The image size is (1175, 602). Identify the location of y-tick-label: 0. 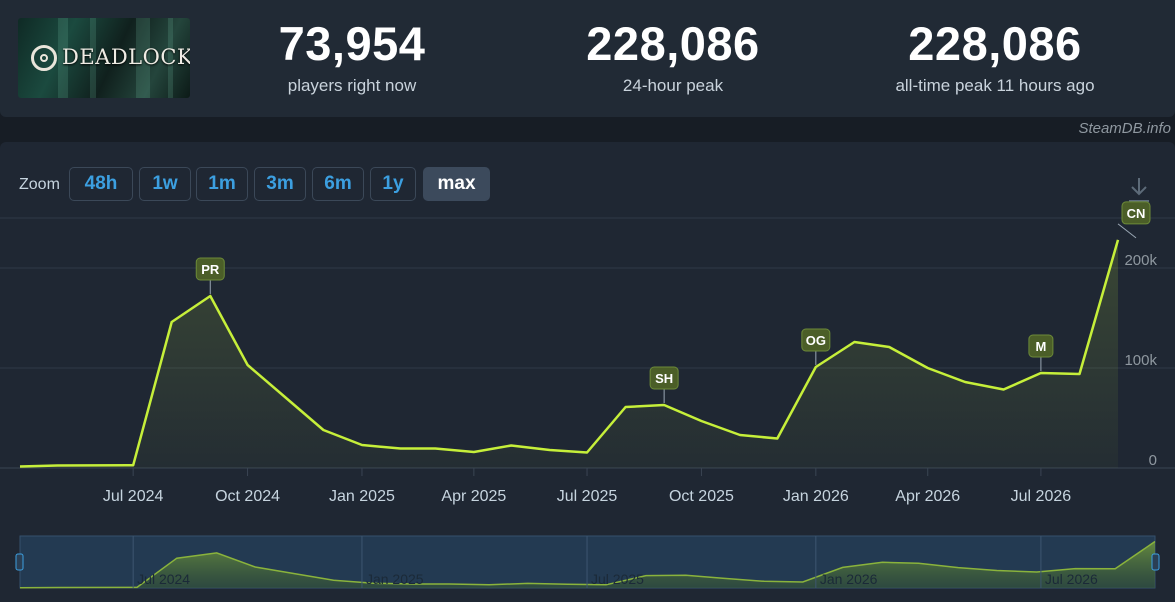
(1153, 460).